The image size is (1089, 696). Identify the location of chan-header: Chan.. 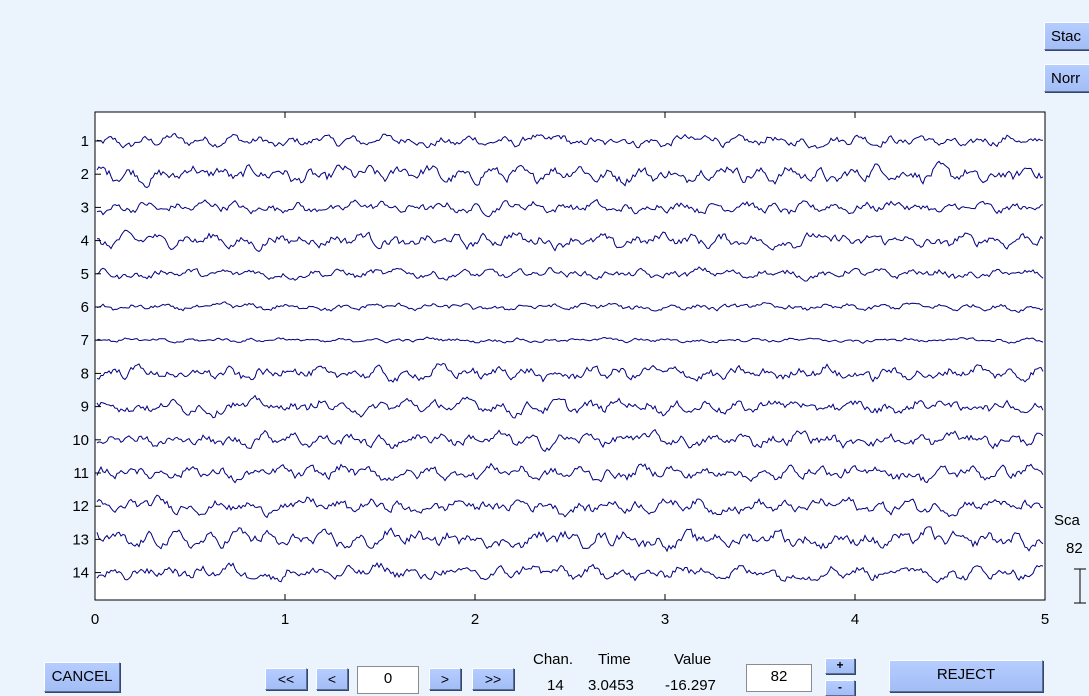
(553, 659).